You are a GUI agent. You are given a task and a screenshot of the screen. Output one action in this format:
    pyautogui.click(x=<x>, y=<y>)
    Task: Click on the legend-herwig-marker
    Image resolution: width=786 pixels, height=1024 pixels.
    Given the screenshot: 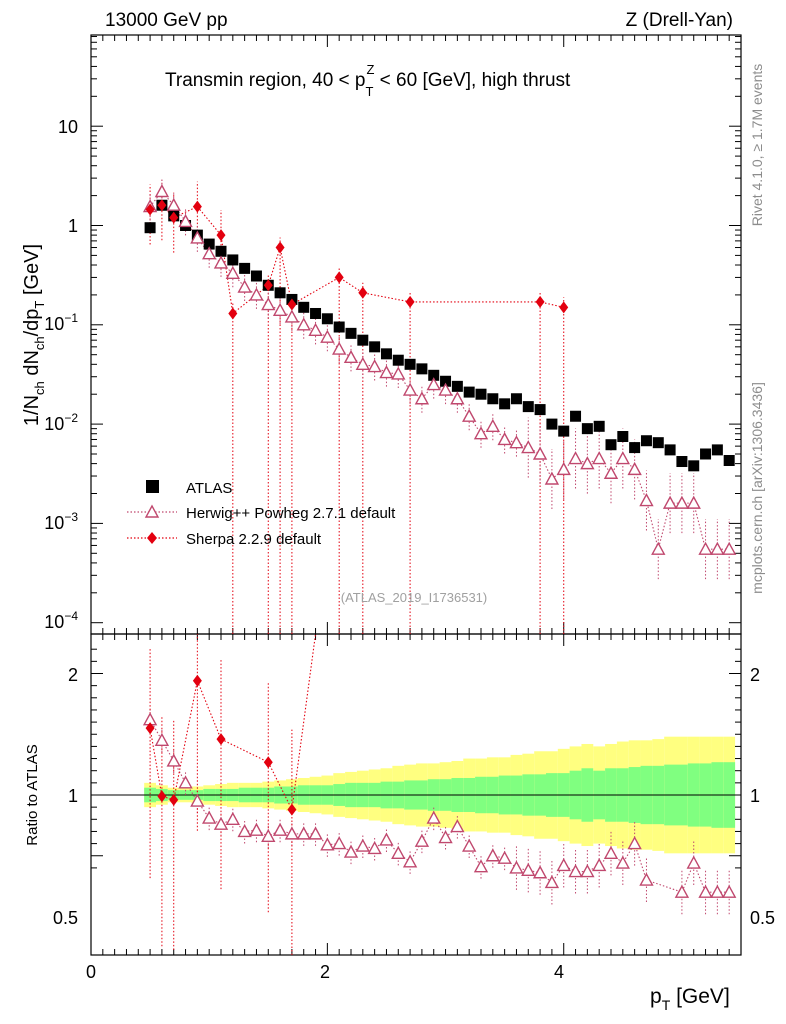 What is the action you would take?
    pyautogui.click(x=152, y=511)
    